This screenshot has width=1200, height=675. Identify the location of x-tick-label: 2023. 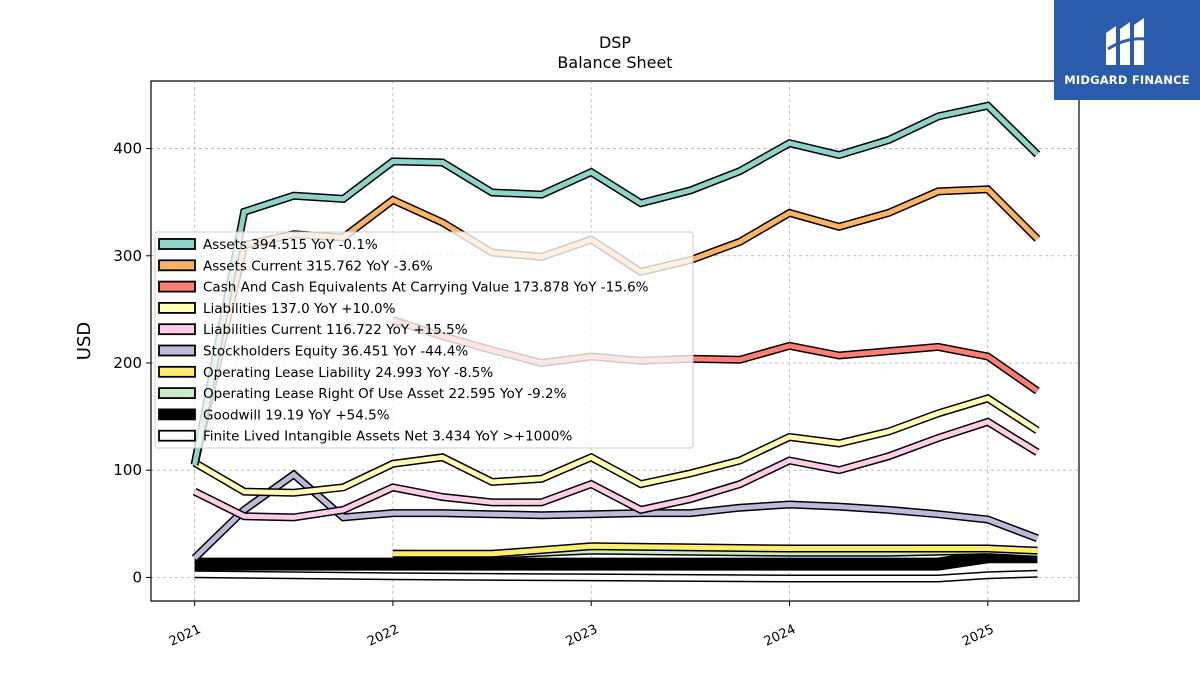
(582, 636).